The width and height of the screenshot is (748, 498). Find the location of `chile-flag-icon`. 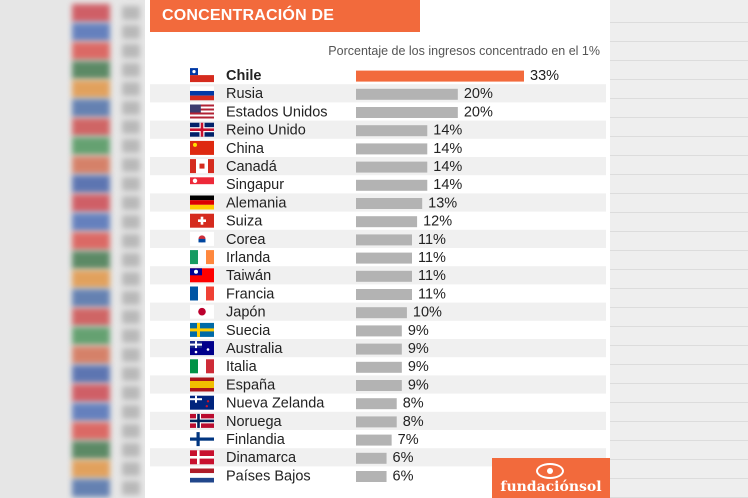

chile-flag-icon is located at coordinates (202, 75).